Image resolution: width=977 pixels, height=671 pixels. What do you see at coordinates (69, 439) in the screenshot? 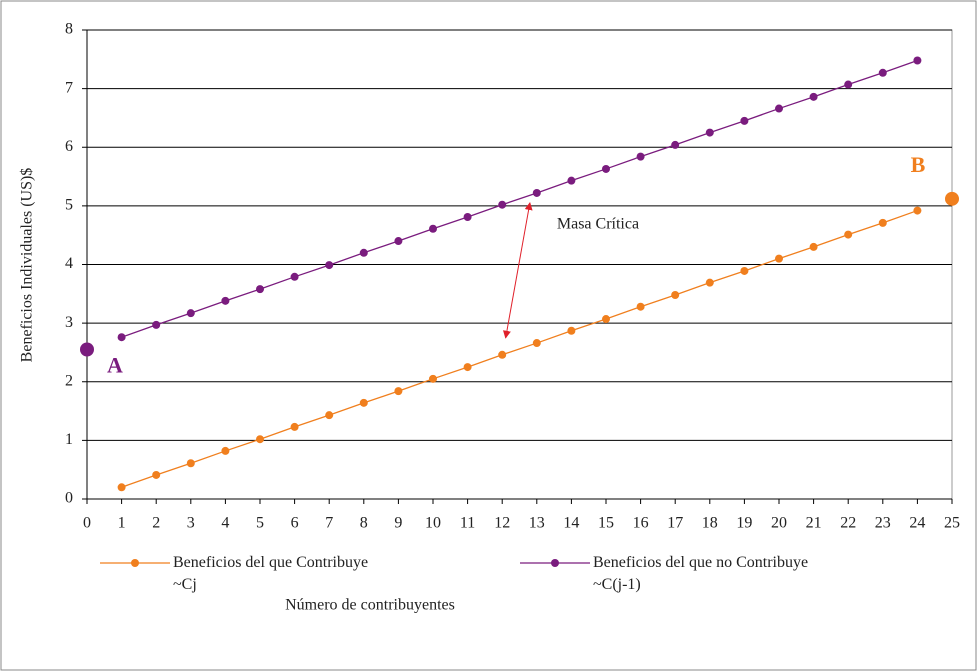
I see `y-tick-label: 1` at bounding box center [69, 439].